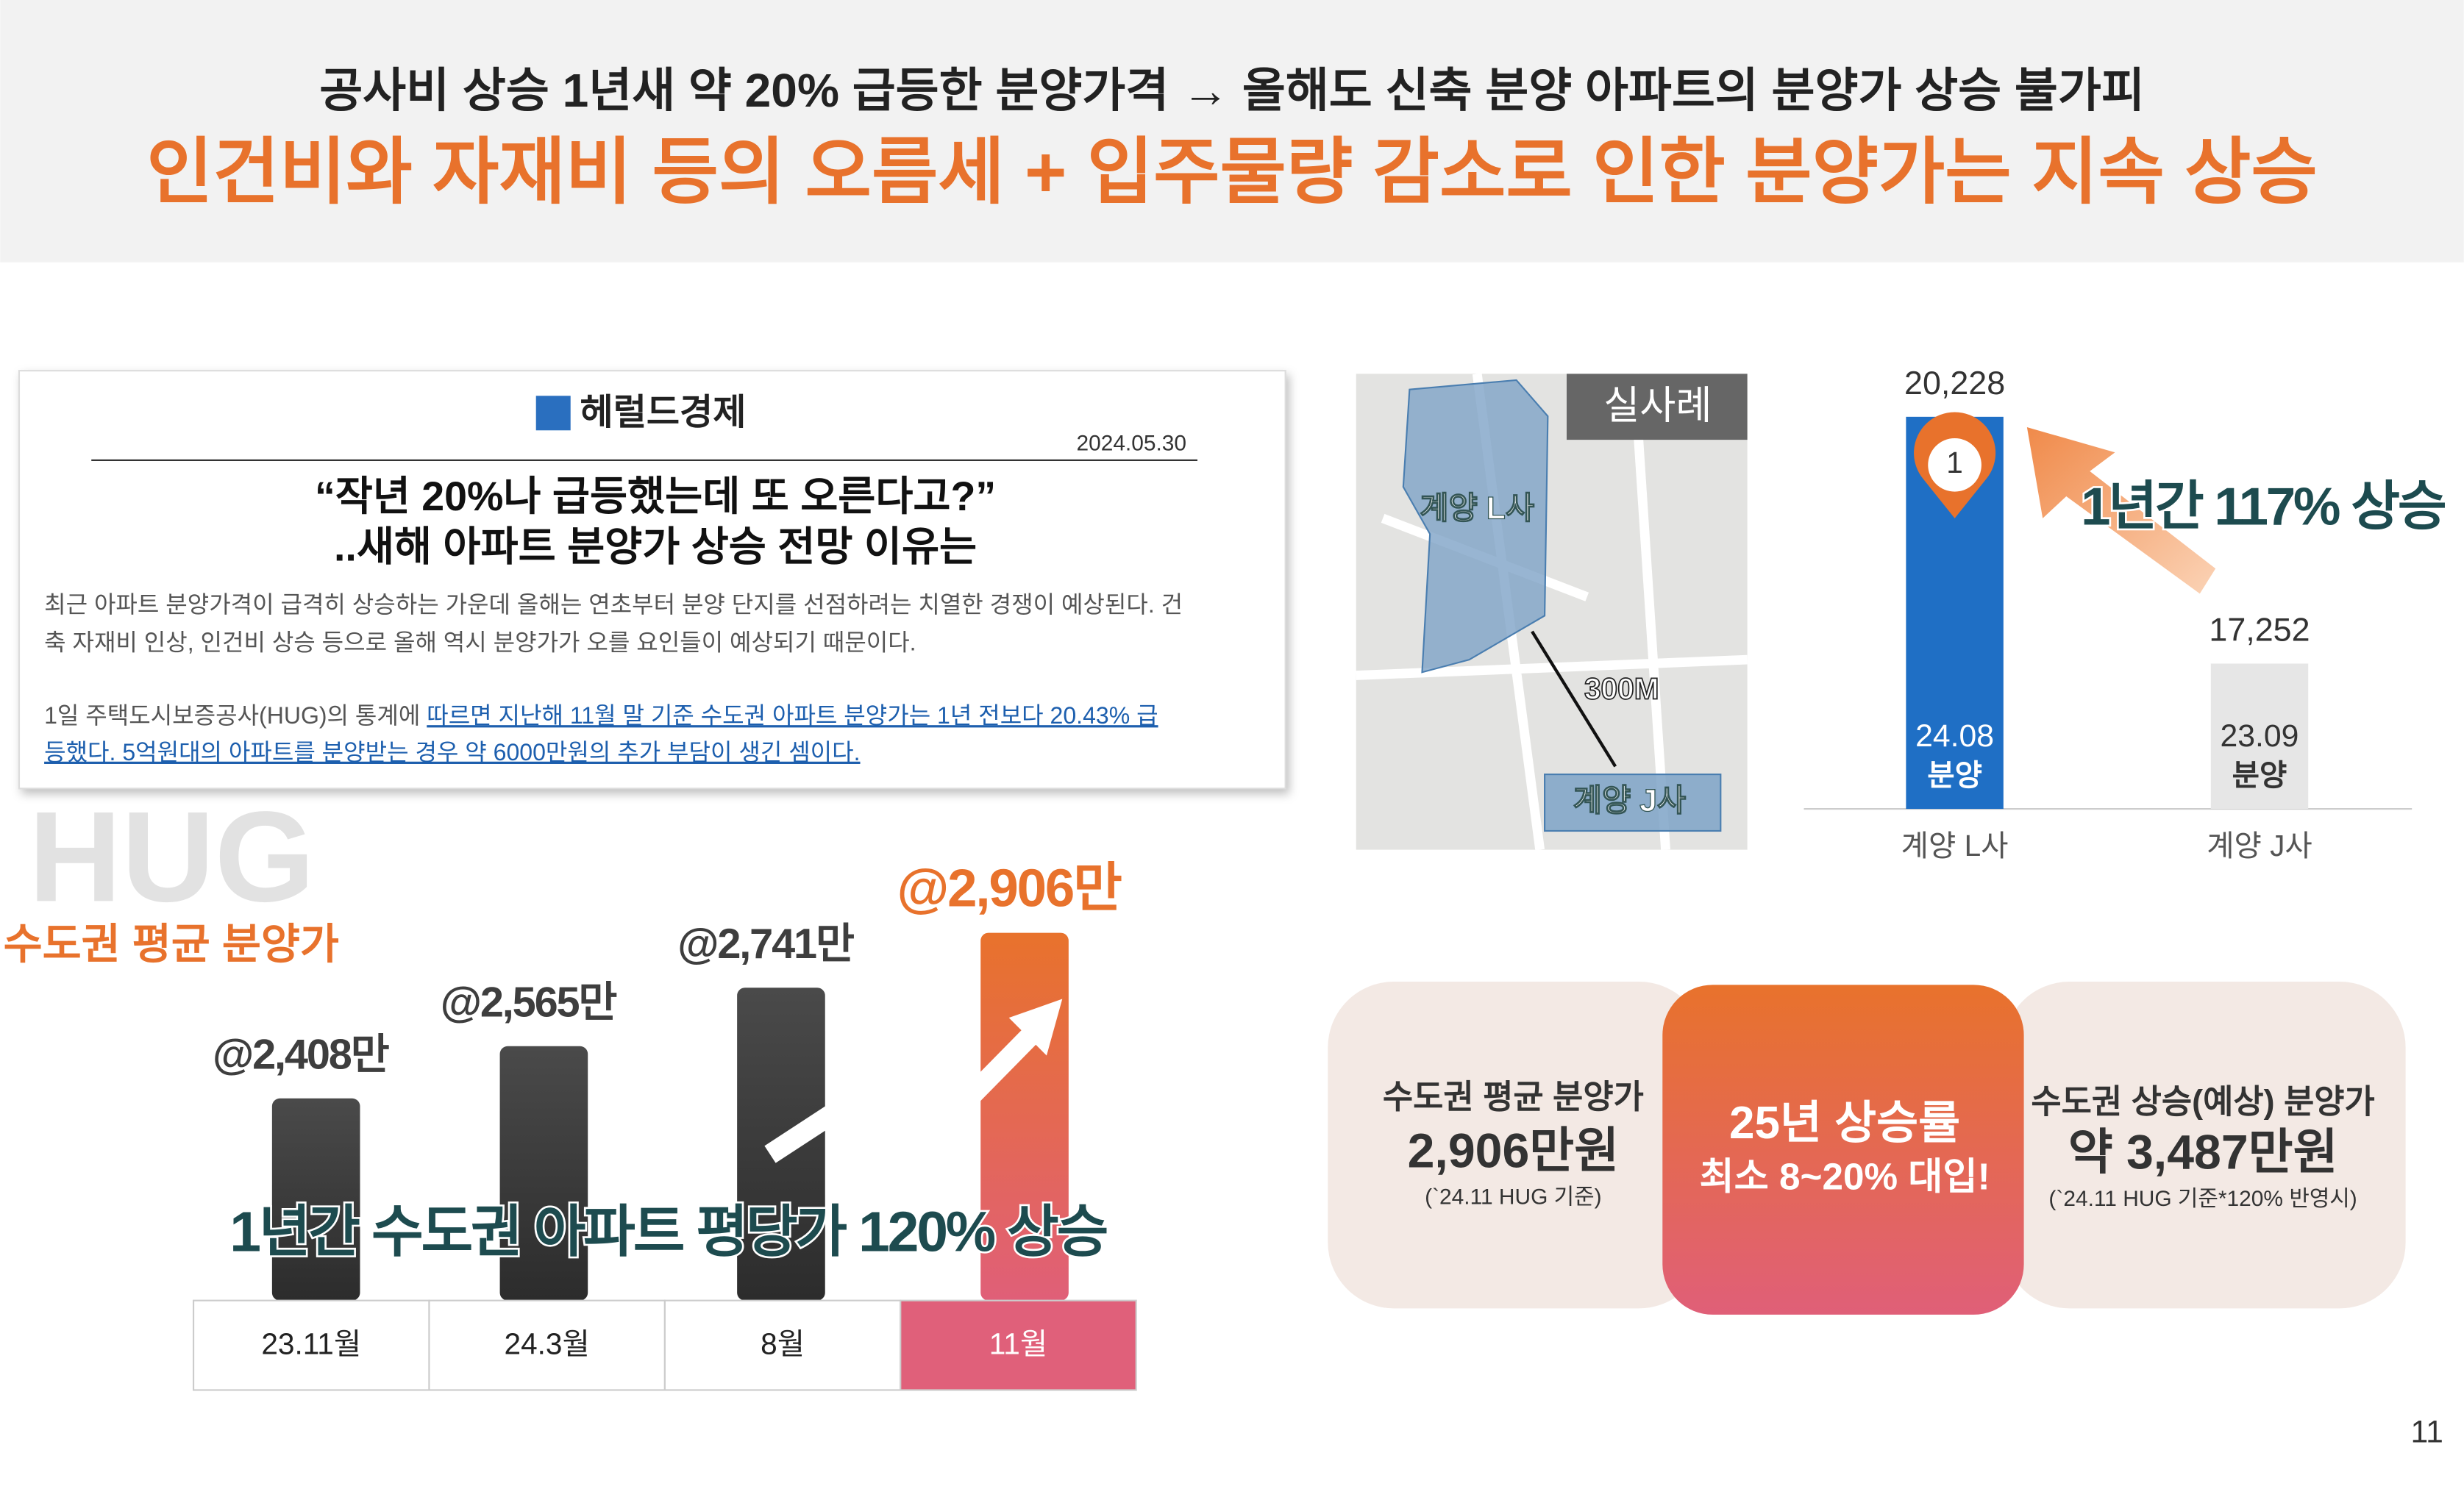 Image resolution: width=2464 pixels, height=1489 pixels. I want to click on badge-bg, so click(1657, 407).